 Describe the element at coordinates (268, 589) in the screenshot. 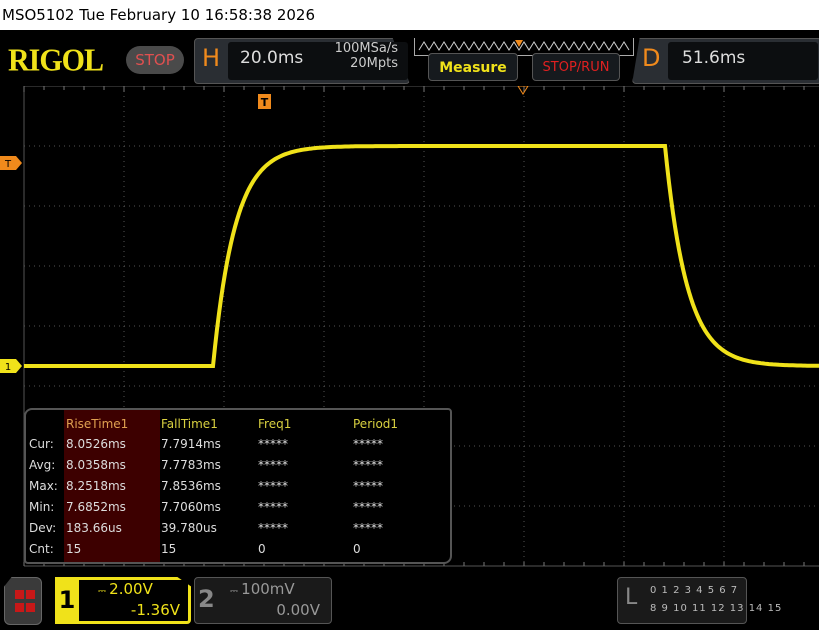

I see `ch2-scale-value: 100mV` at that location.